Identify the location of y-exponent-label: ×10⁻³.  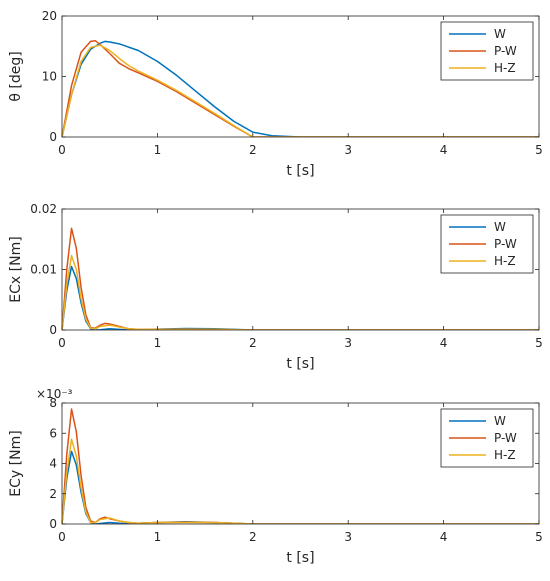
(54, 394).